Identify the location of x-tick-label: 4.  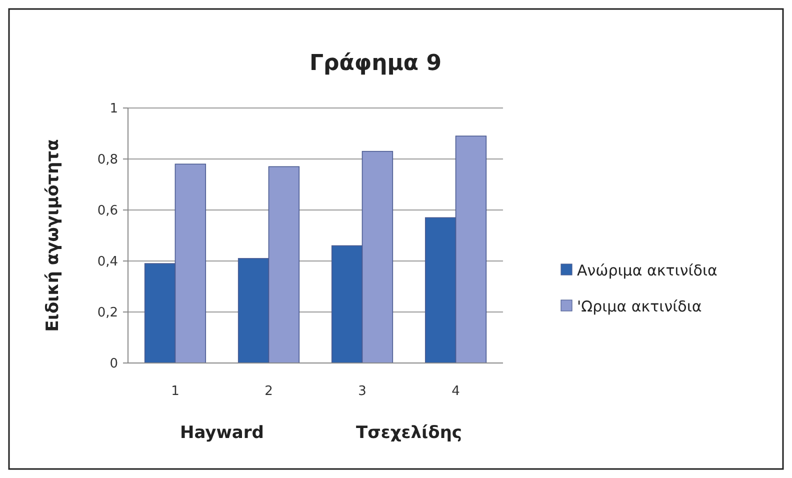
(456, 391).